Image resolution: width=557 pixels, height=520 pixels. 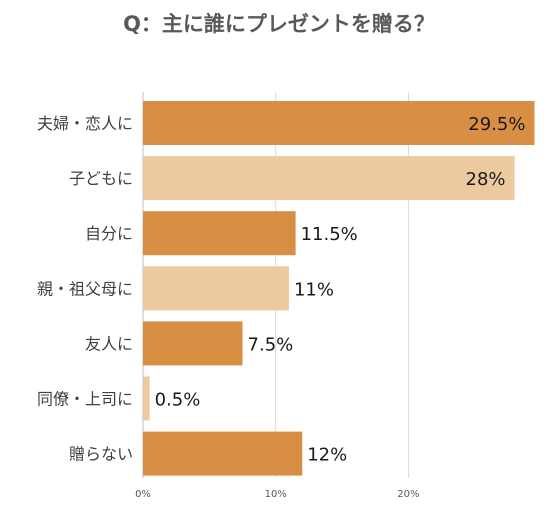 What do you see at coordinates (85, 288) in the screenshot?
I see `category-label: 親・祖父母に` at bounding box center [85, 288].